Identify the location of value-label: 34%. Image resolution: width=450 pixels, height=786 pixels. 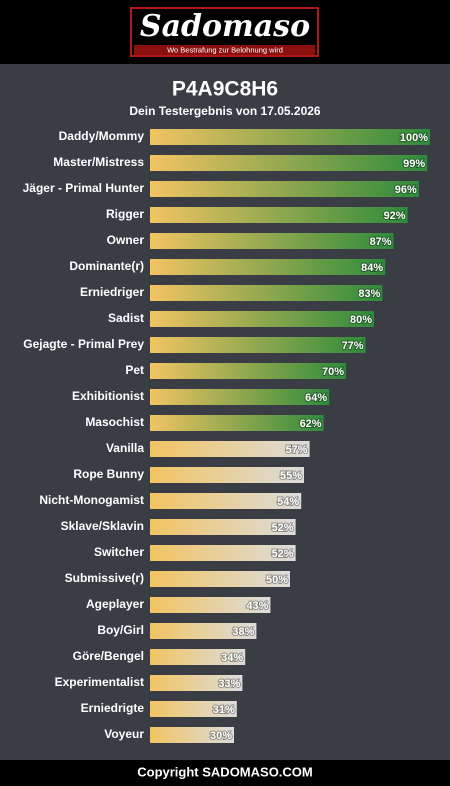
(232, 658).